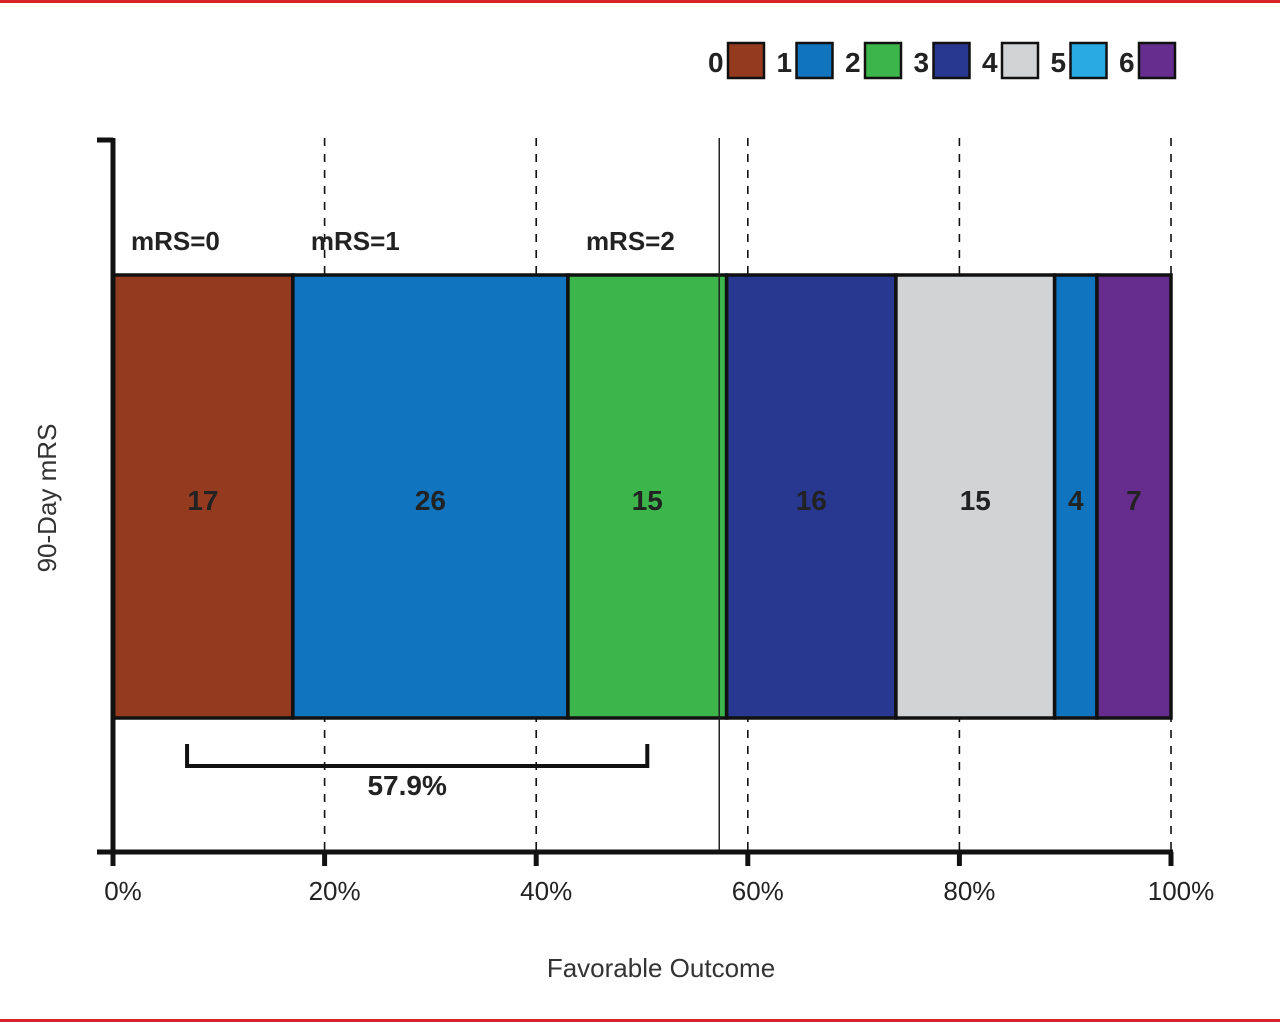 This screenshot has width=1280, height=1023. What do you see at coordinates (1076, 500) in the screenshot?
I see `segment-label-mrs-5: 4` at bounding box center [1076, 500].